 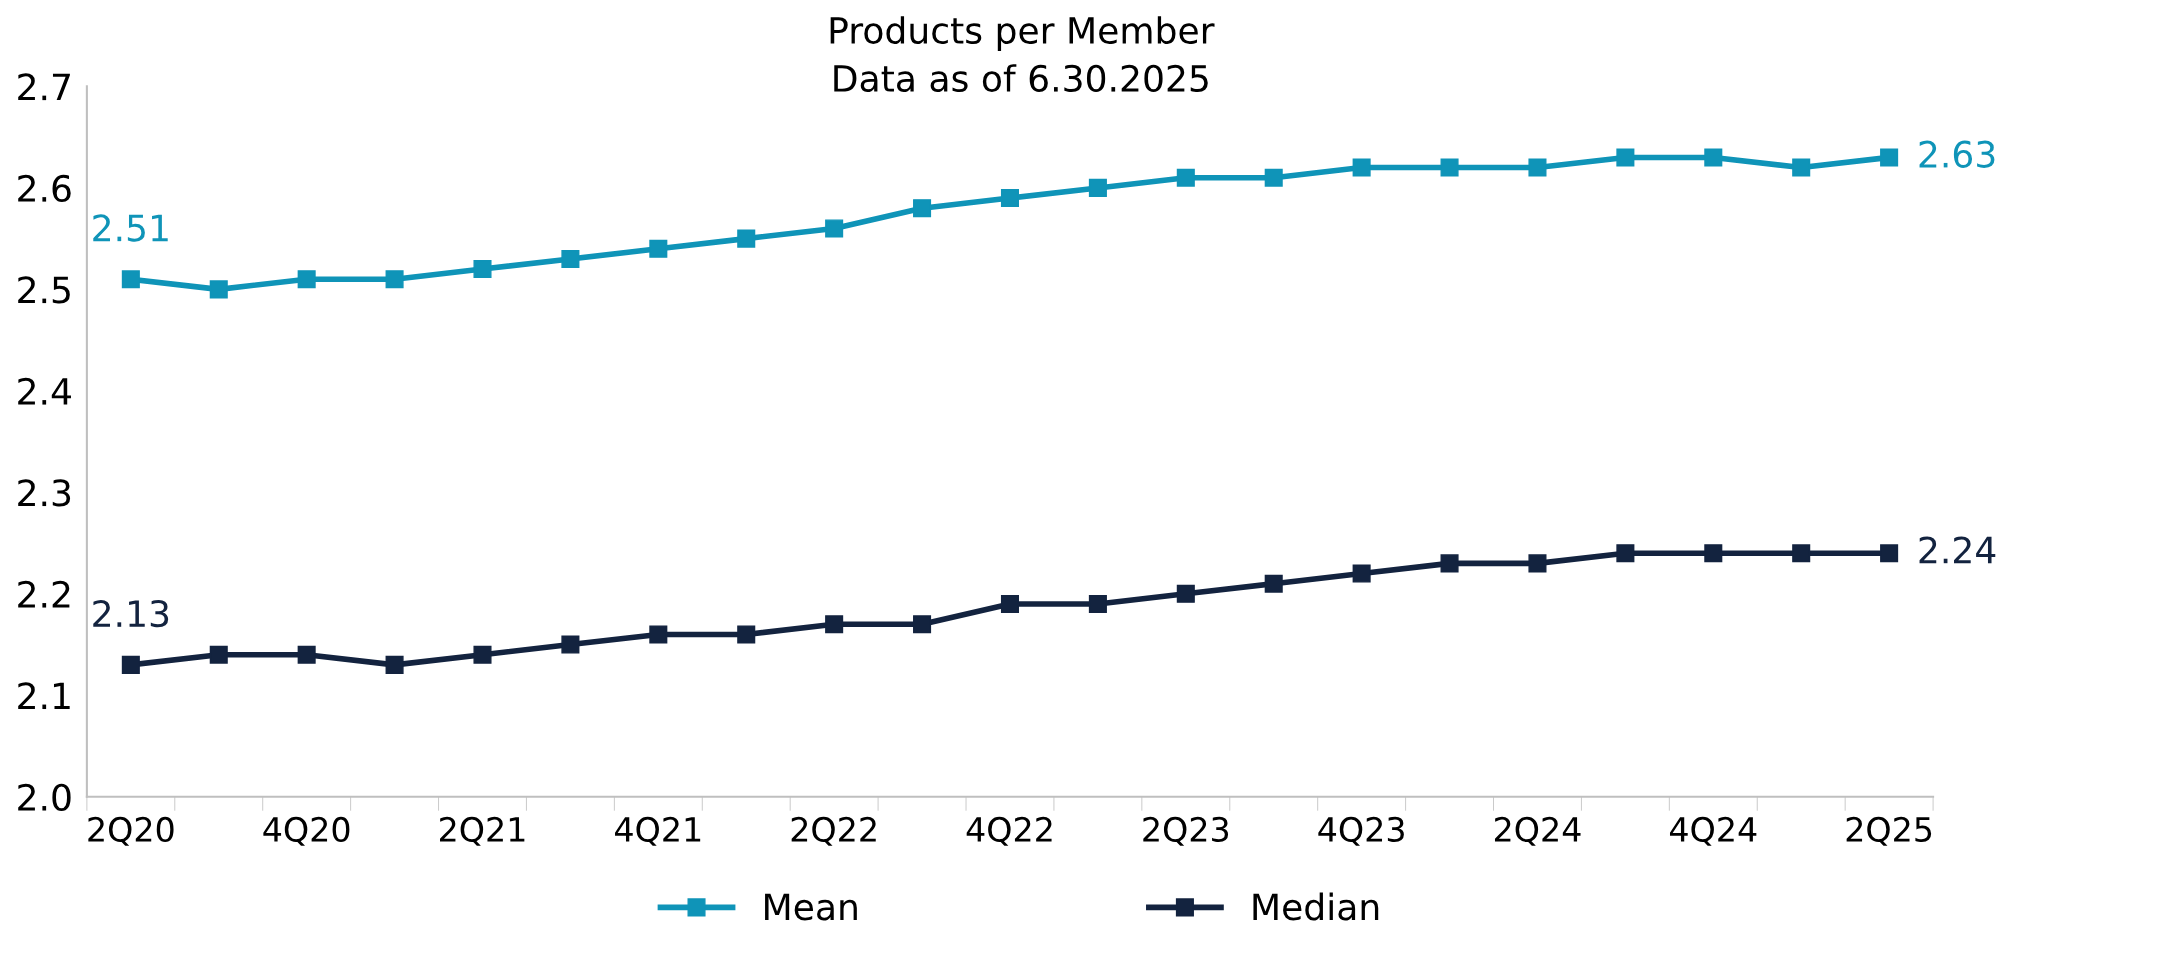 I want to click on x-tick-label: 2Q20, so click(x=131, y=831).